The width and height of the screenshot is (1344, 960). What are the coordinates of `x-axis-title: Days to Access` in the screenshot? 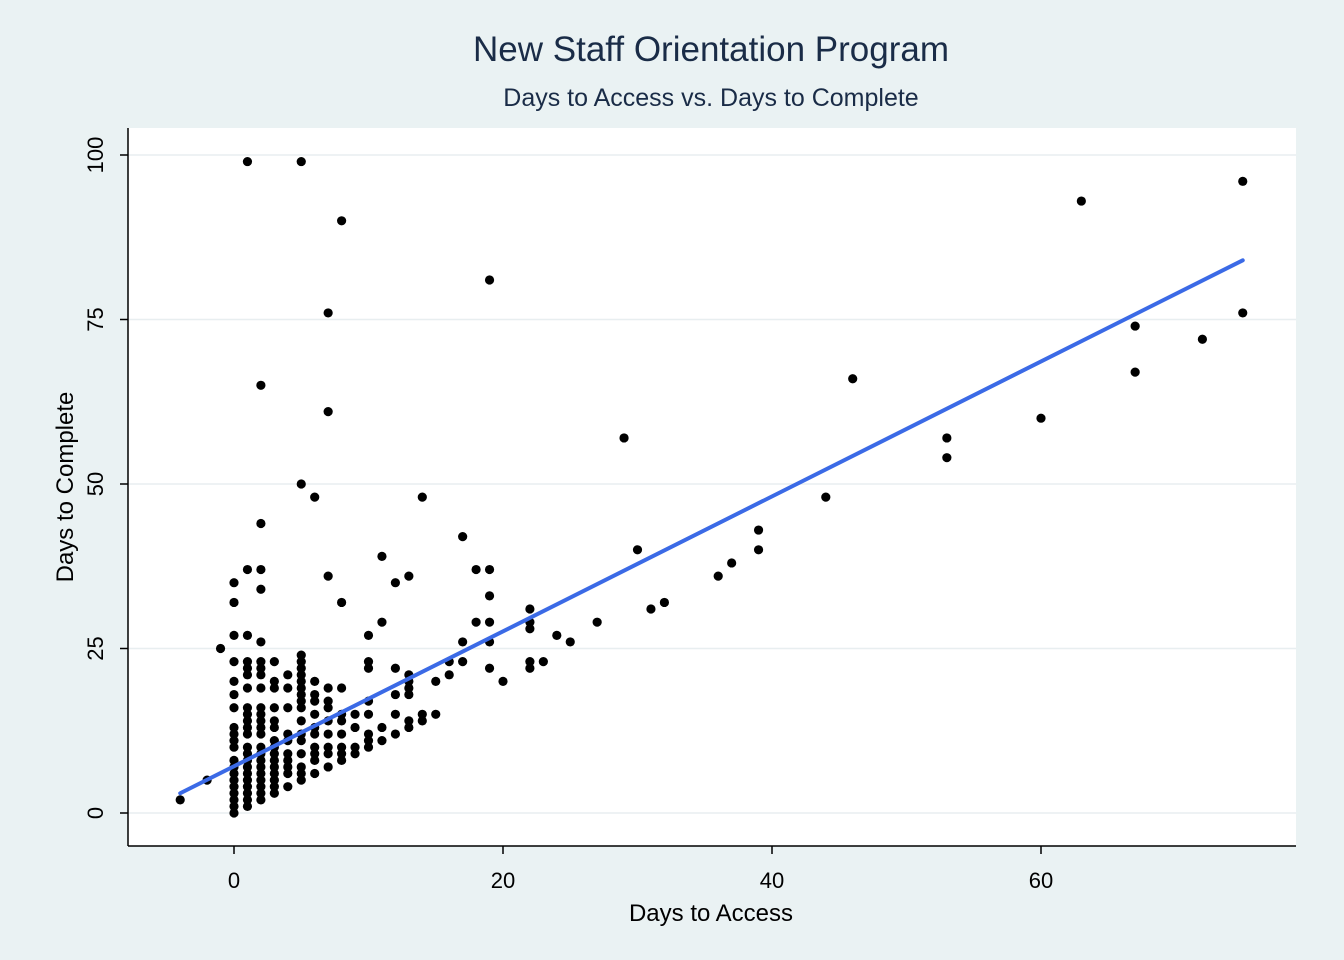 It's located at (711, 913).